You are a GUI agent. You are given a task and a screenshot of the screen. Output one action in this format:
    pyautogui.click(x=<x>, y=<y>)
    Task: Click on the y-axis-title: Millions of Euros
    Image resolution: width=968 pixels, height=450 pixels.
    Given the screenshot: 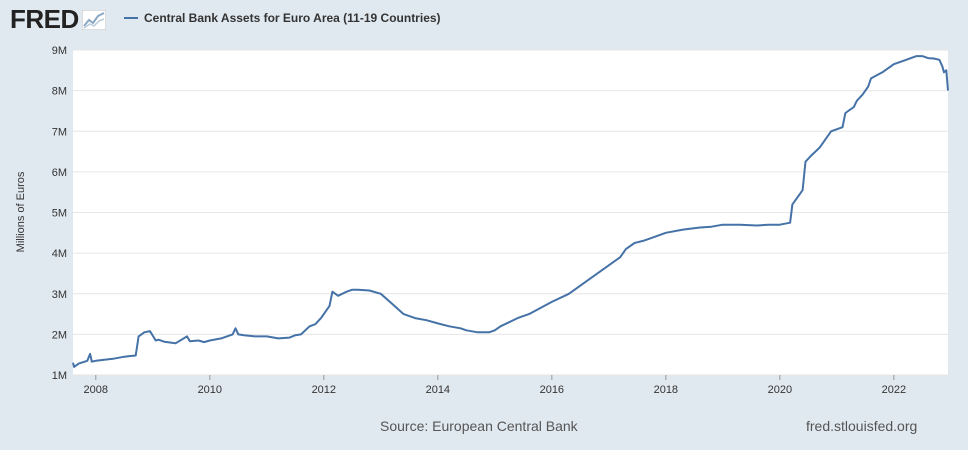 What is the action you would take?
    pyautogui.click(x=21, y=211)
    